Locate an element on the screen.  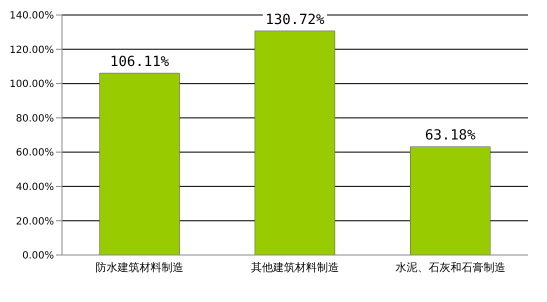
y-tick-label: 20.00% is located at coordinates (35, 222).